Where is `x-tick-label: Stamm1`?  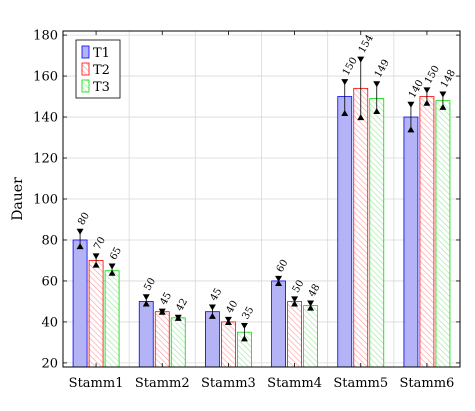 x-tick-label: Stamm1 is located at coordinates (96, 383).